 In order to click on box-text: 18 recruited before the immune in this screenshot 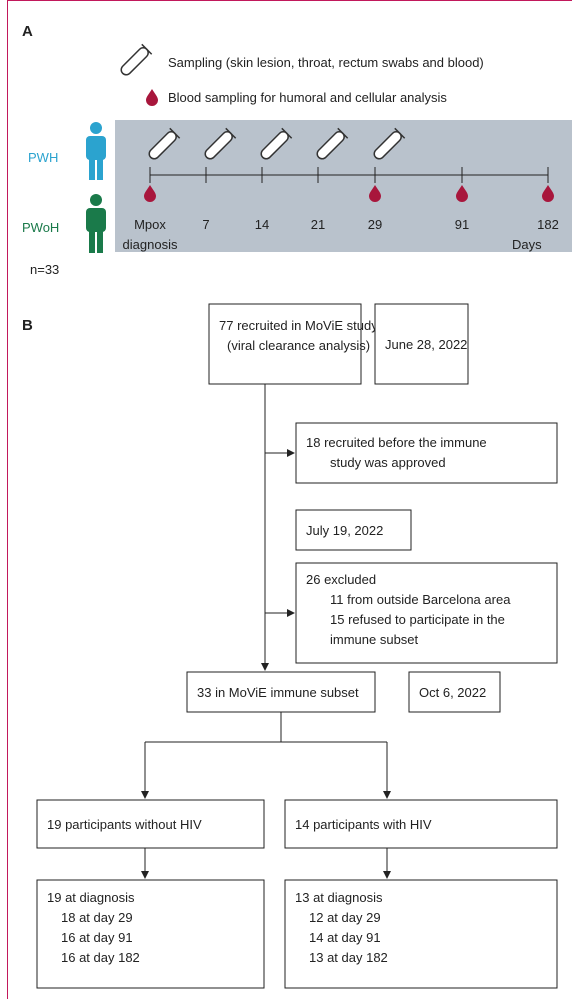, I will do `click(396, 442)`.